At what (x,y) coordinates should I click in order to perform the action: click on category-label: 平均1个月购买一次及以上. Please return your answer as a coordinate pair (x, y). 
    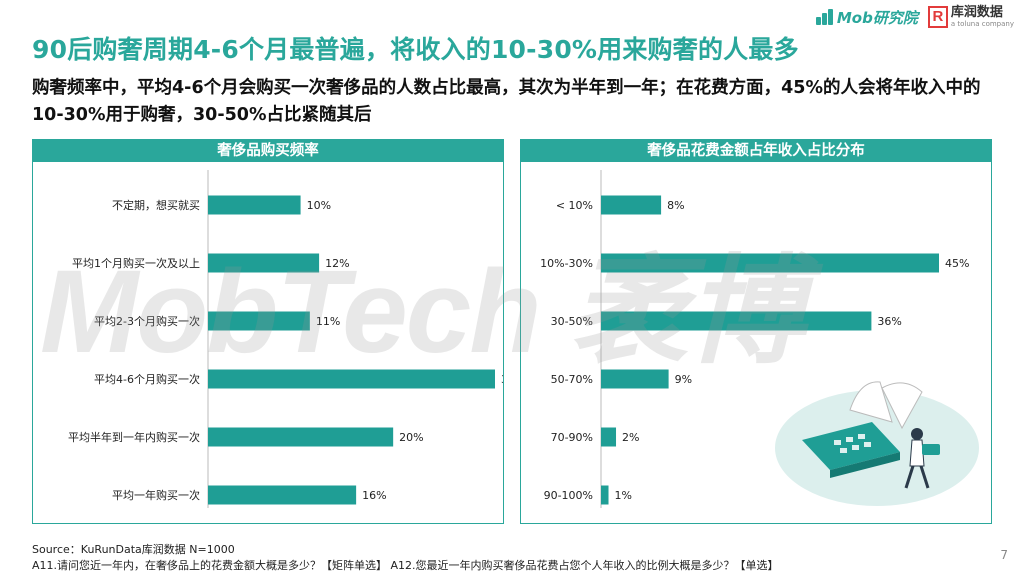
    Looking at the image, I should click on (136, 263).